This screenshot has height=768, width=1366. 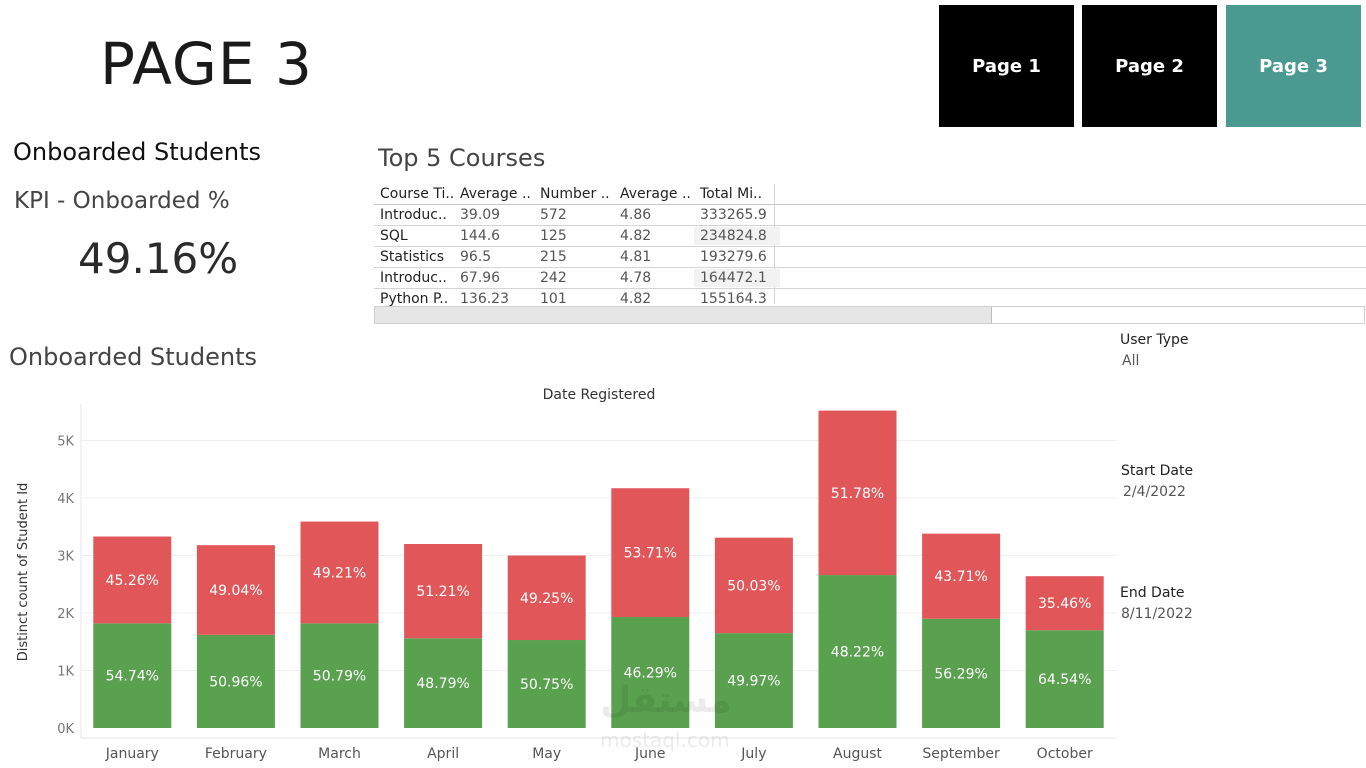 I want to click on table-cell: 234824.8, so click(x=737, y=236).